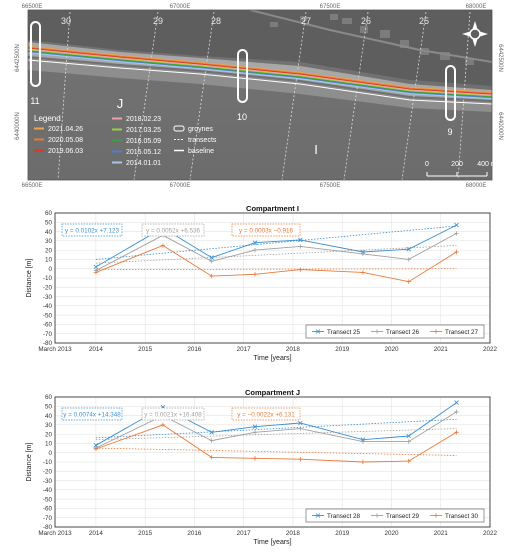  I want to click on map-transect-label: 30, so click(66, 21).